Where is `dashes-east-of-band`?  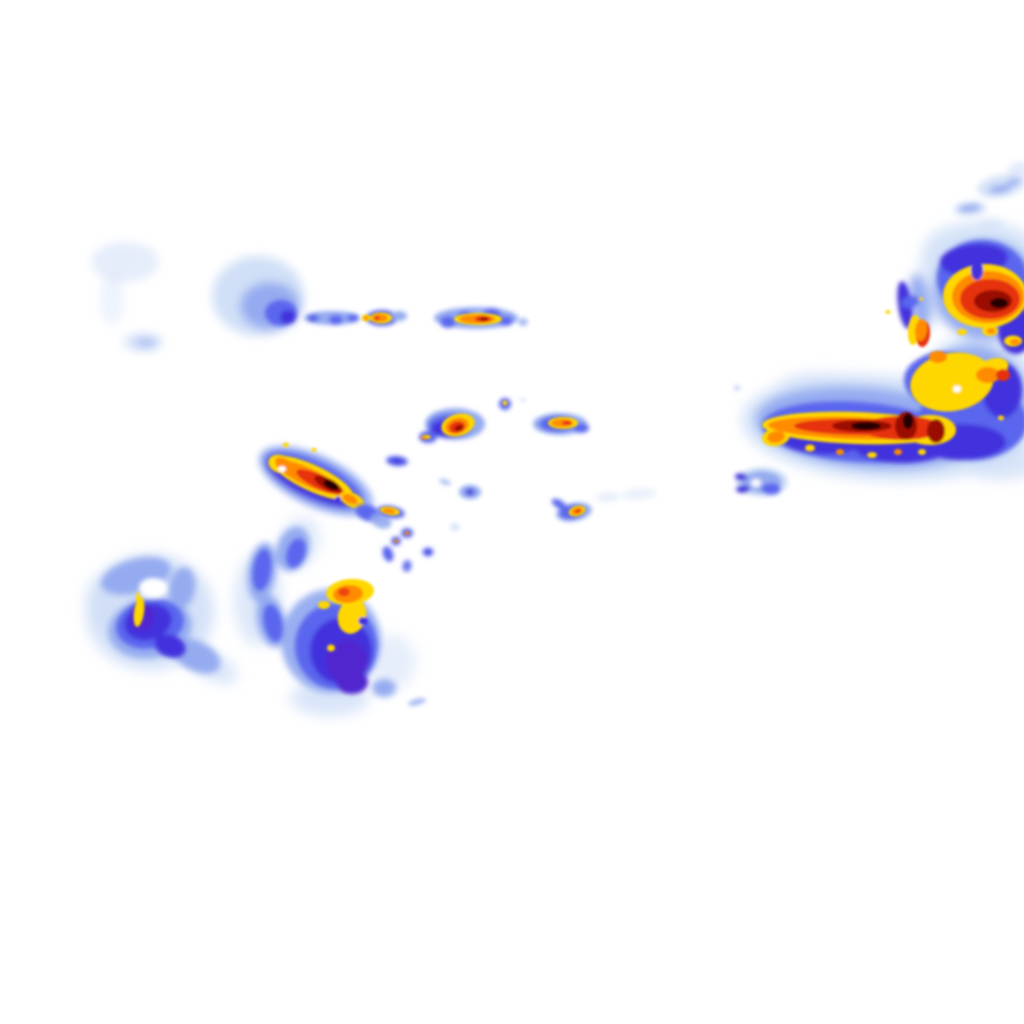 dashes-east-of-band is located at coordinates (390, 511).